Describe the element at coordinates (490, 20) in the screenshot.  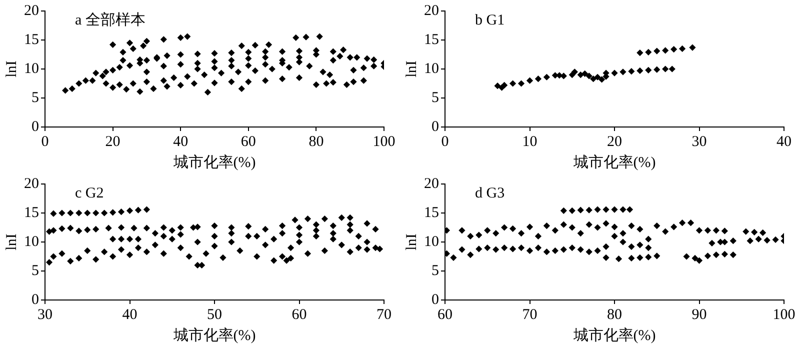
I see `chart-title: b G1` at that location.